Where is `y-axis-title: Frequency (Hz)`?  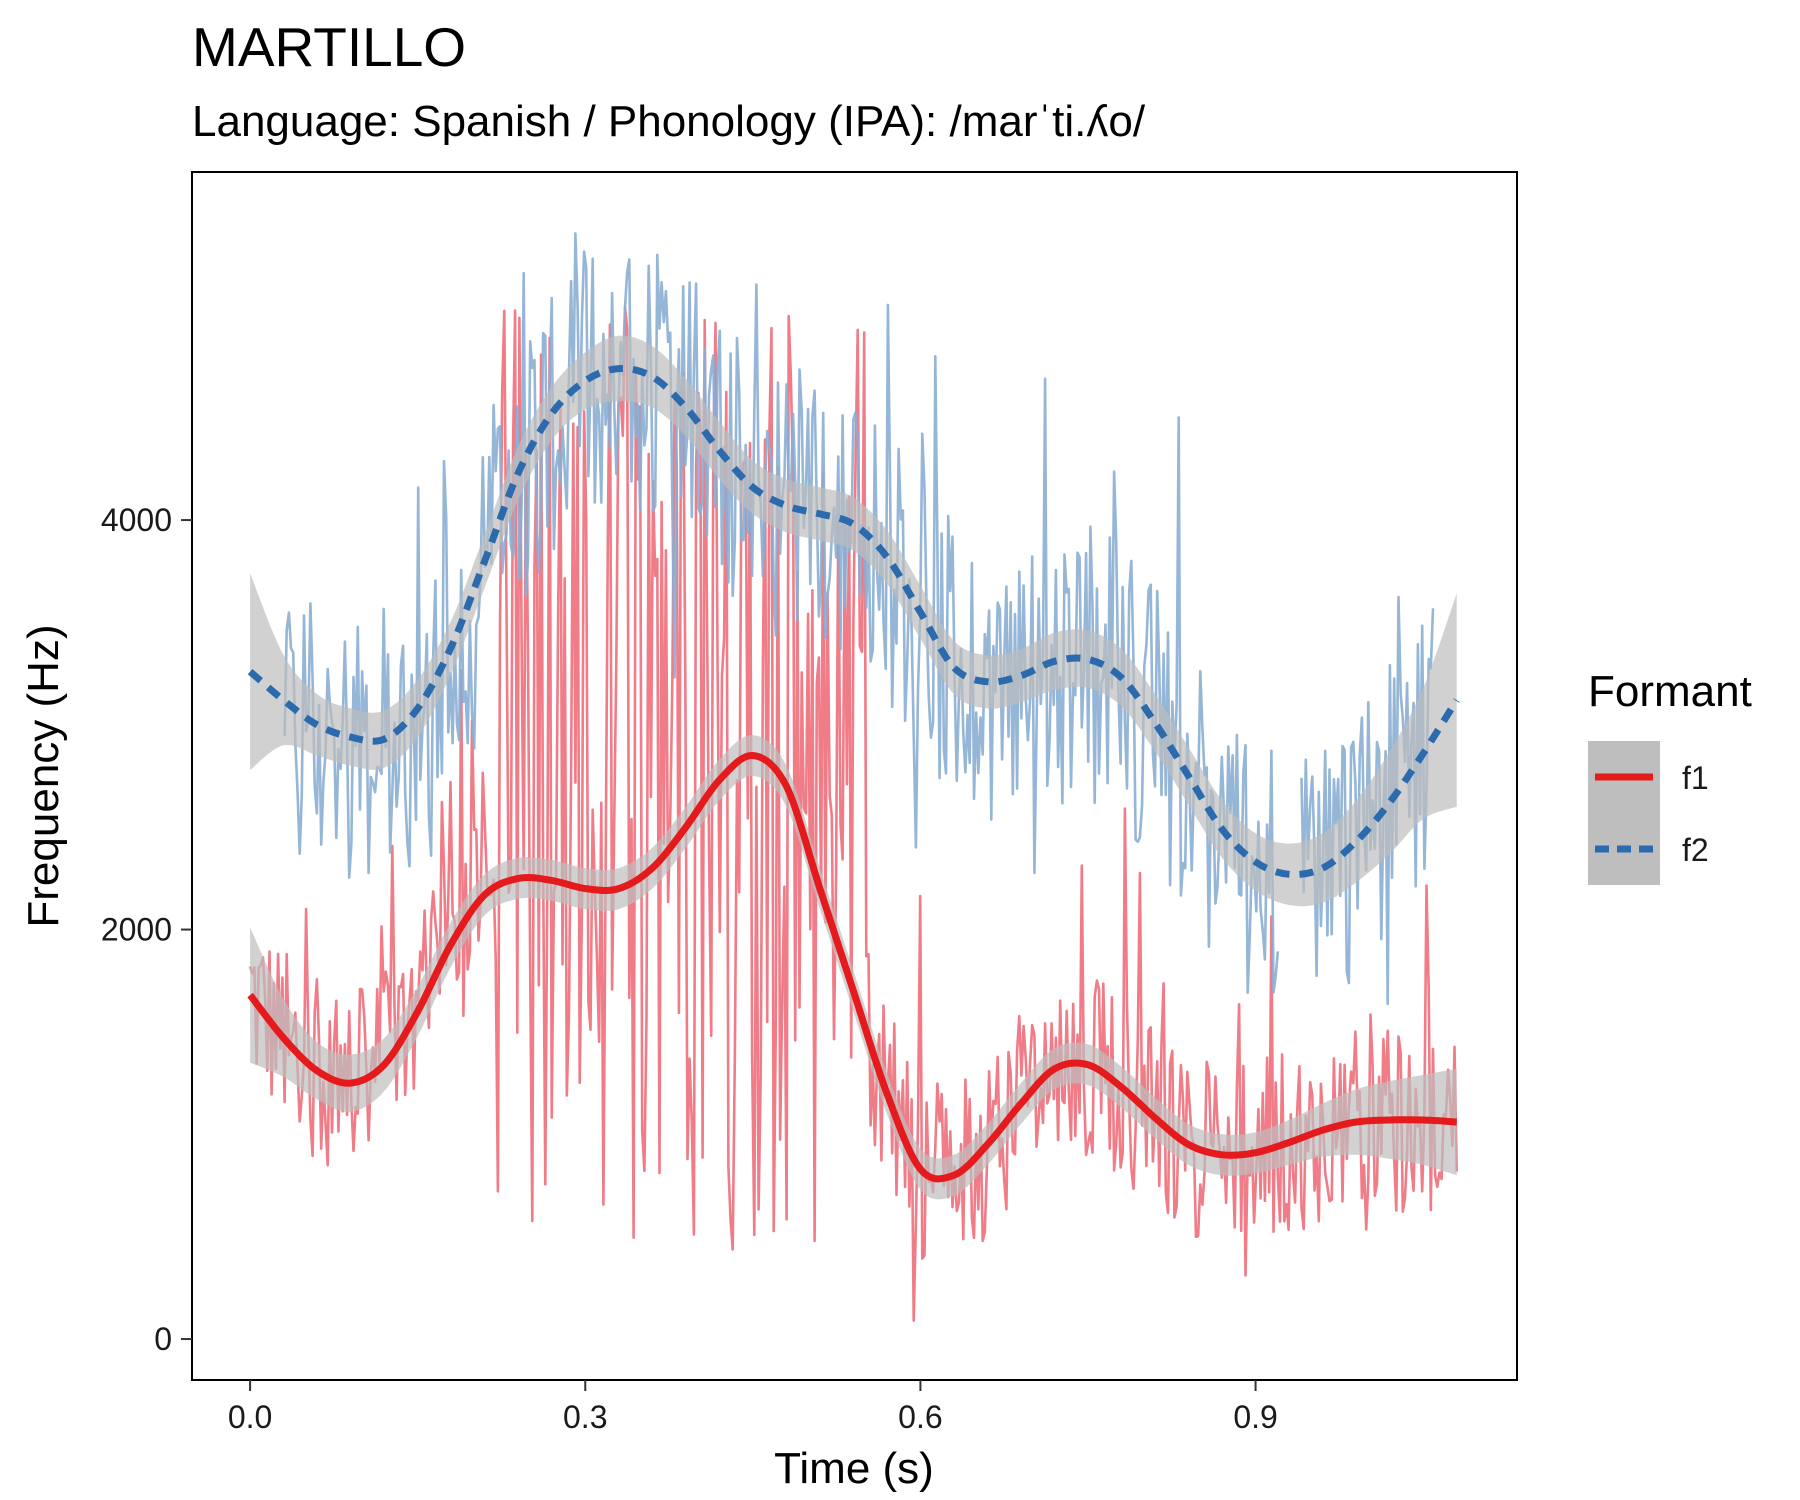 y-axis-title: Frequency (Hz) is located at coordinates (43, 775).